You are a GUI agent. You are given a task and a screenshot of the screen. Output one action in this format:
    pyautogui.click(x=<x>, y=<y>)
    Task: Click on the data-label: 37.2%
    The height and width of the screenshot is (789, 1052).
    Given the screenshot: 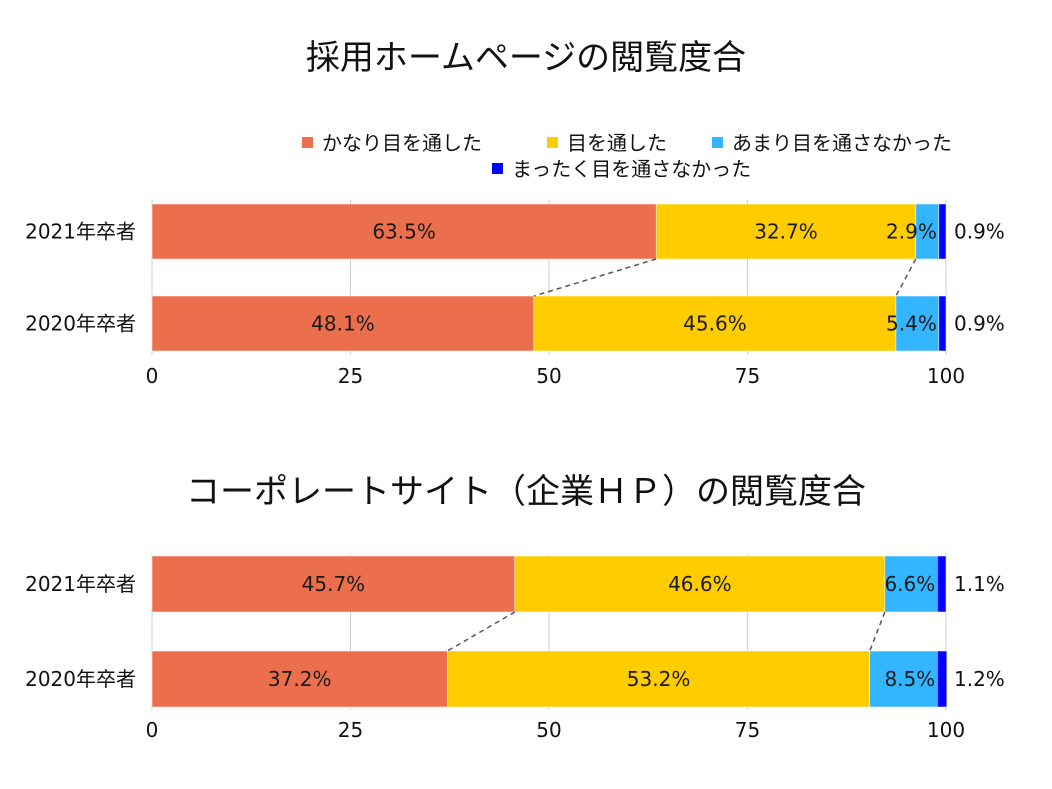 What is the action you would take?
    pyautogui.click(x=300, y=679)
    